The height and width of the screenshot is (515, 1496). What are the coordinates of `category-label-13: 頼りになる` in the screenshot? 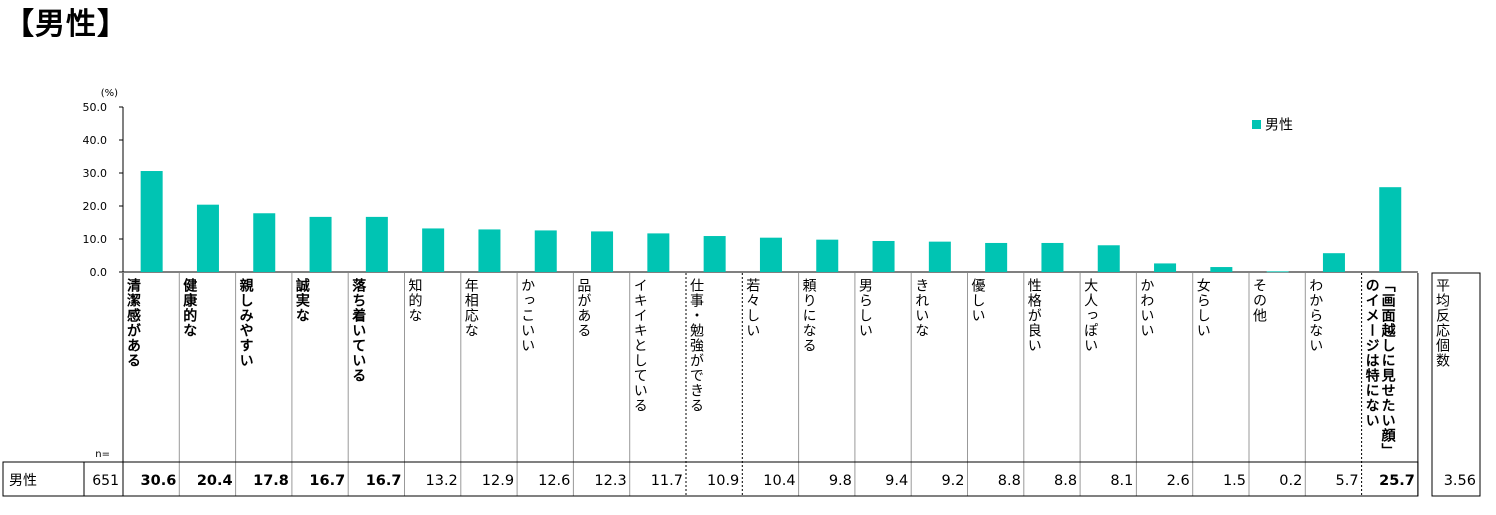 It's located at (808, 315).